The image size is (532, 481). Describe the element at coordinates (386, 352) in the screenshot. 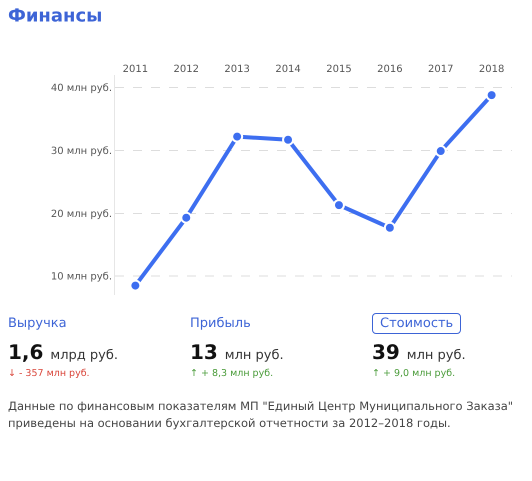

I see `text: 39` at that location.